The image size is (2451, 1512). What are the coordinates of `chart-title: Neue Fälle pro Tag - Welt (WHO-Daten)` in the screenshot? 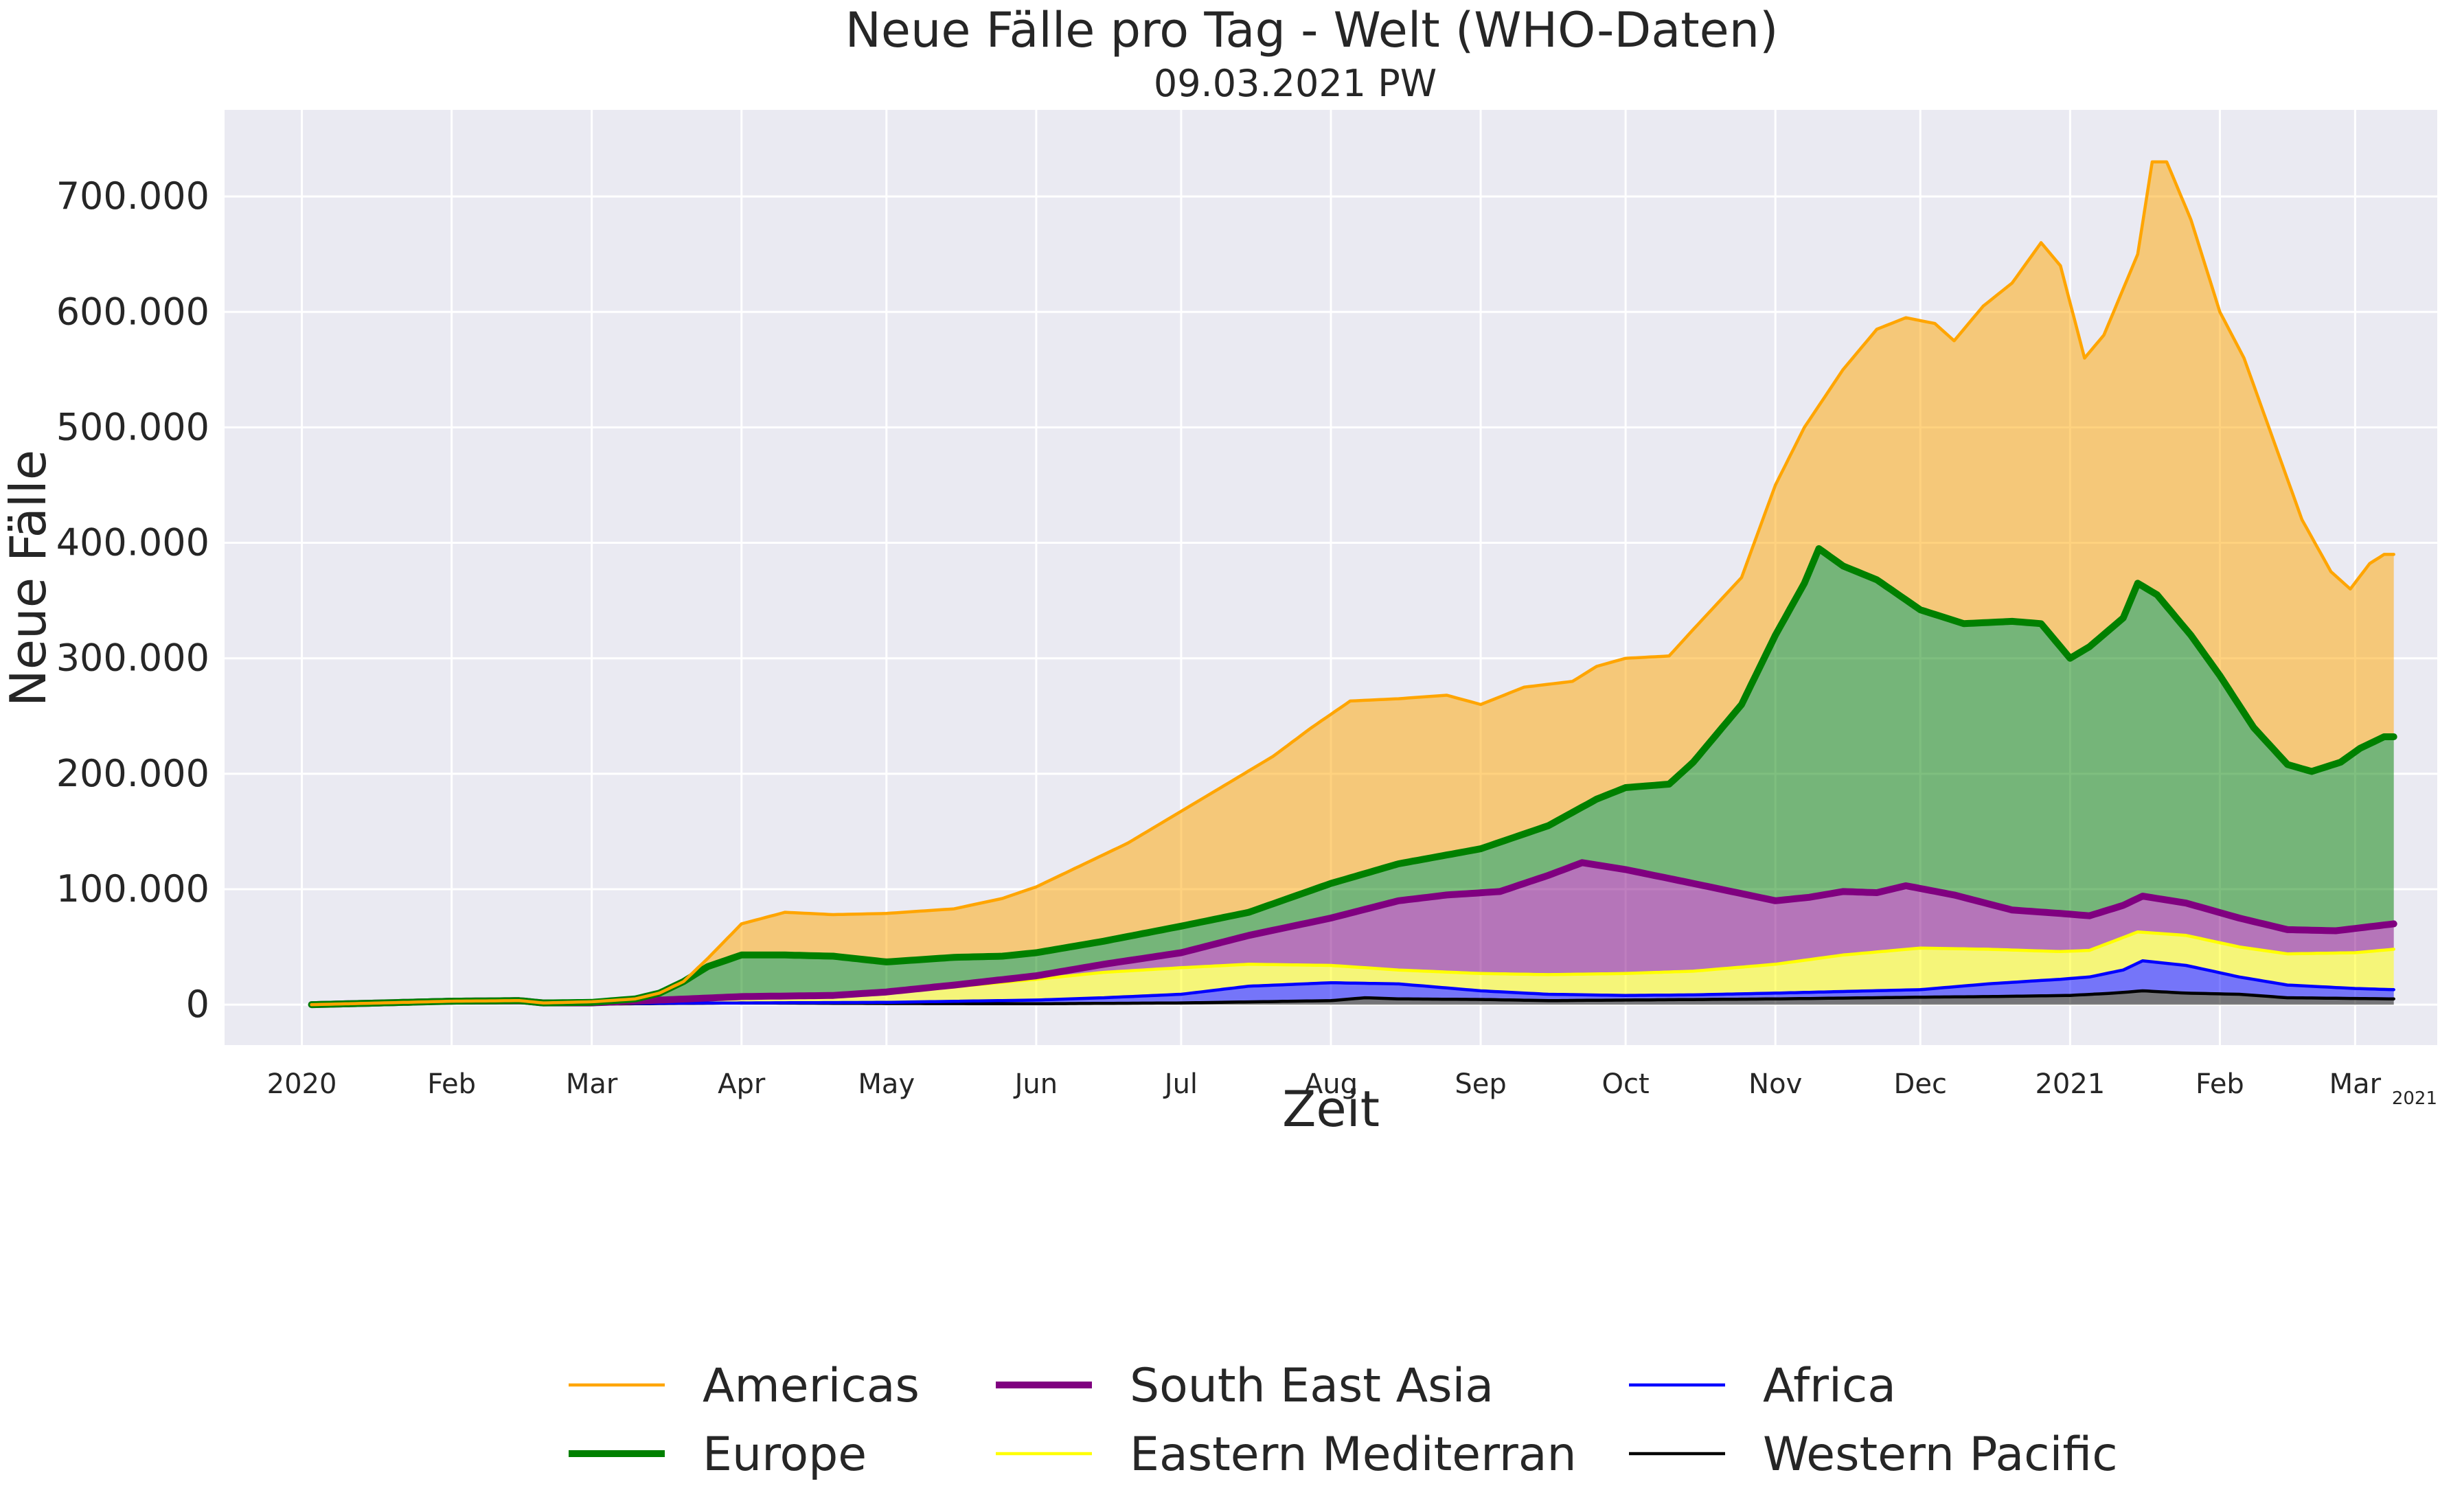 It's located at (1312, 30).